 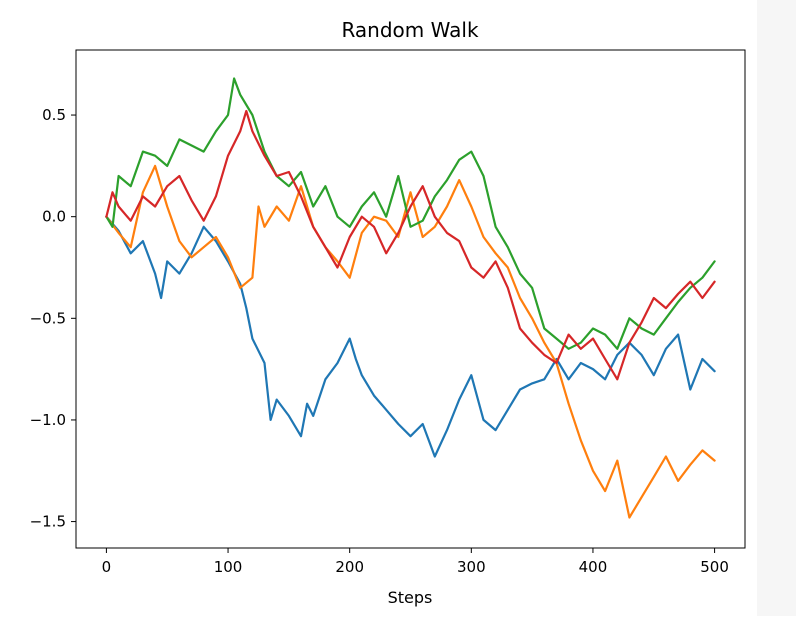 I want to click on x-tick-label: 0, so click(x=107, y=567).